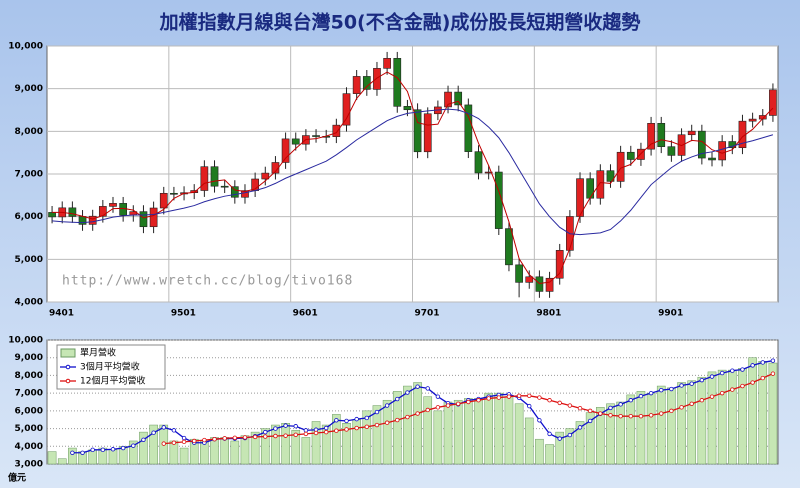  Describe the element at coordinates (305, 314) in the screenshot. I see `x-tick-label: 9601` at that location.